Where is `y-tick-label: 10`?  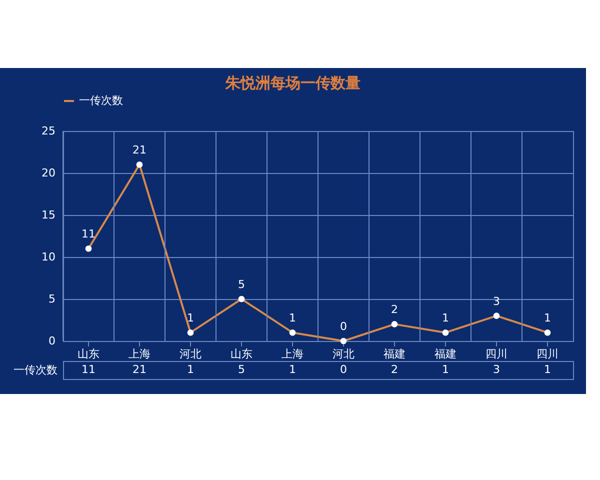 y-tick-label: 10 is located at coordinates (49, 257).